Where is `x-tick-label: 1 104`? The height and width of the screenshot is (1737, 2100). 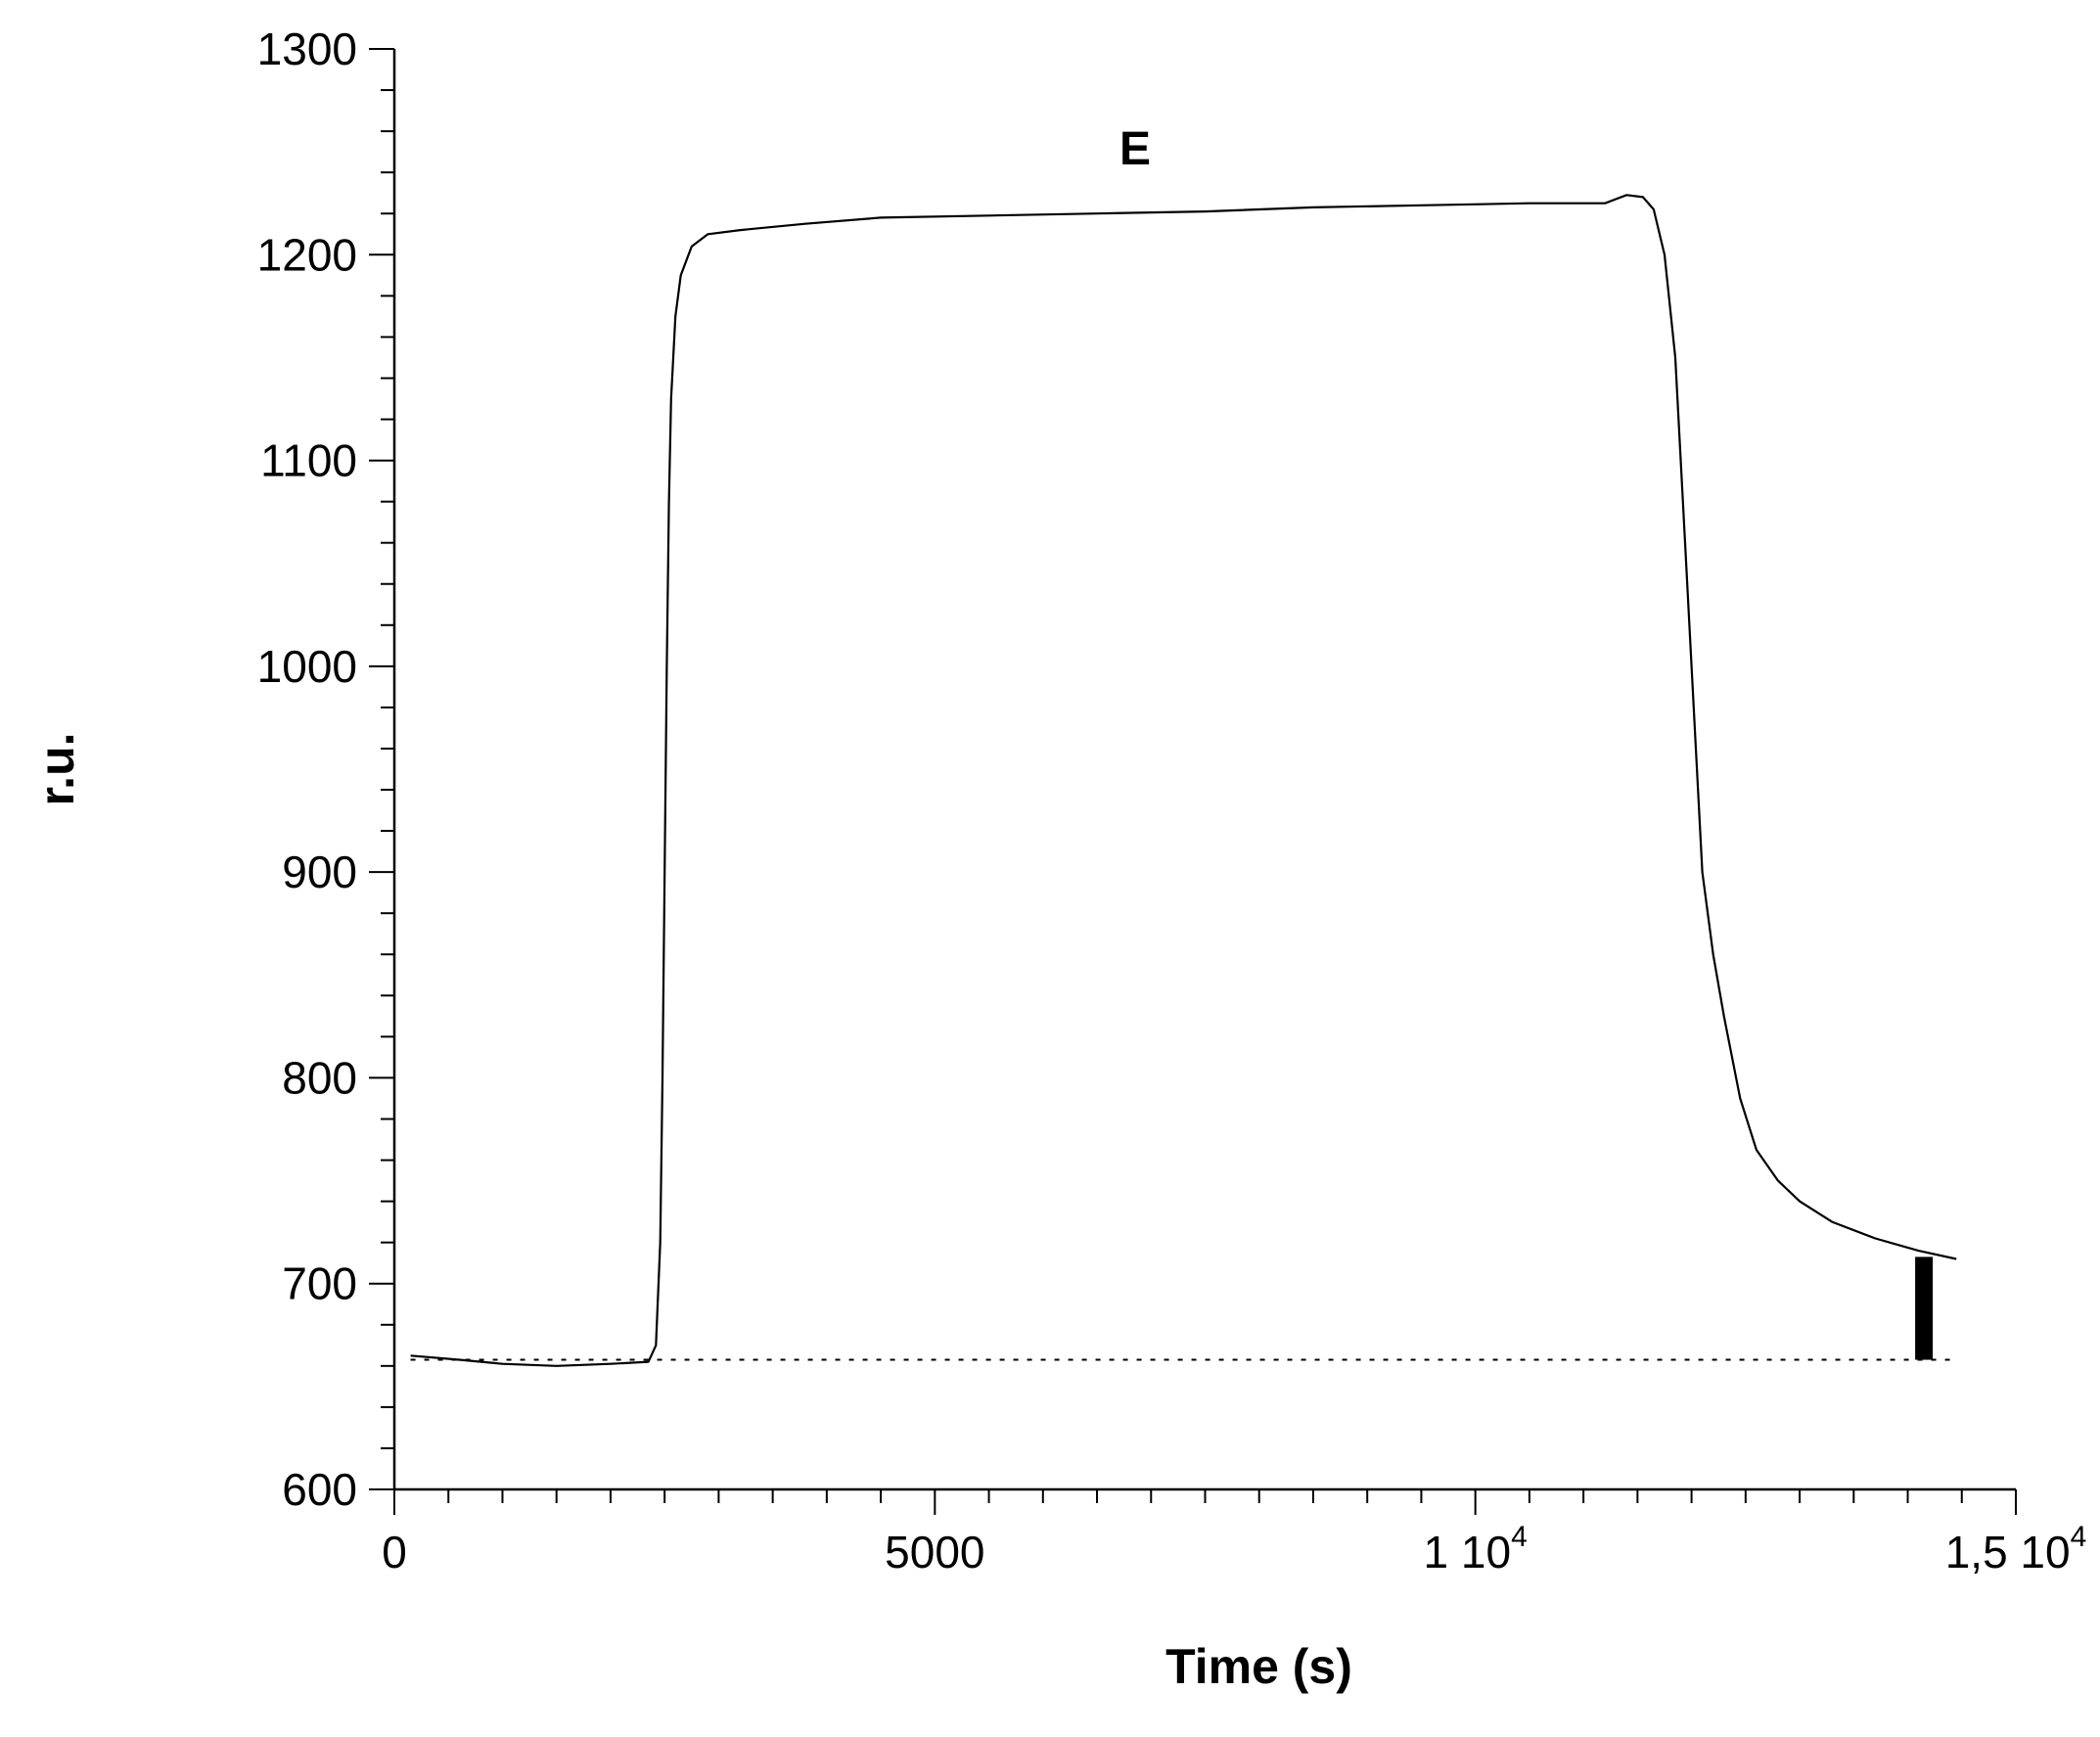
x-tick-label: 1 104 is located at coordinates (1476, 1549).